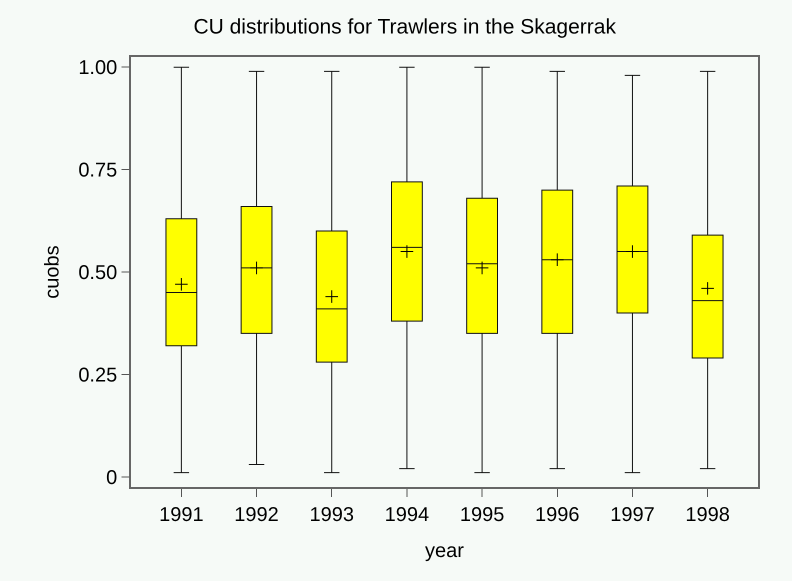  I want to click on y-tick-label: 0.75, so click(98, 171).